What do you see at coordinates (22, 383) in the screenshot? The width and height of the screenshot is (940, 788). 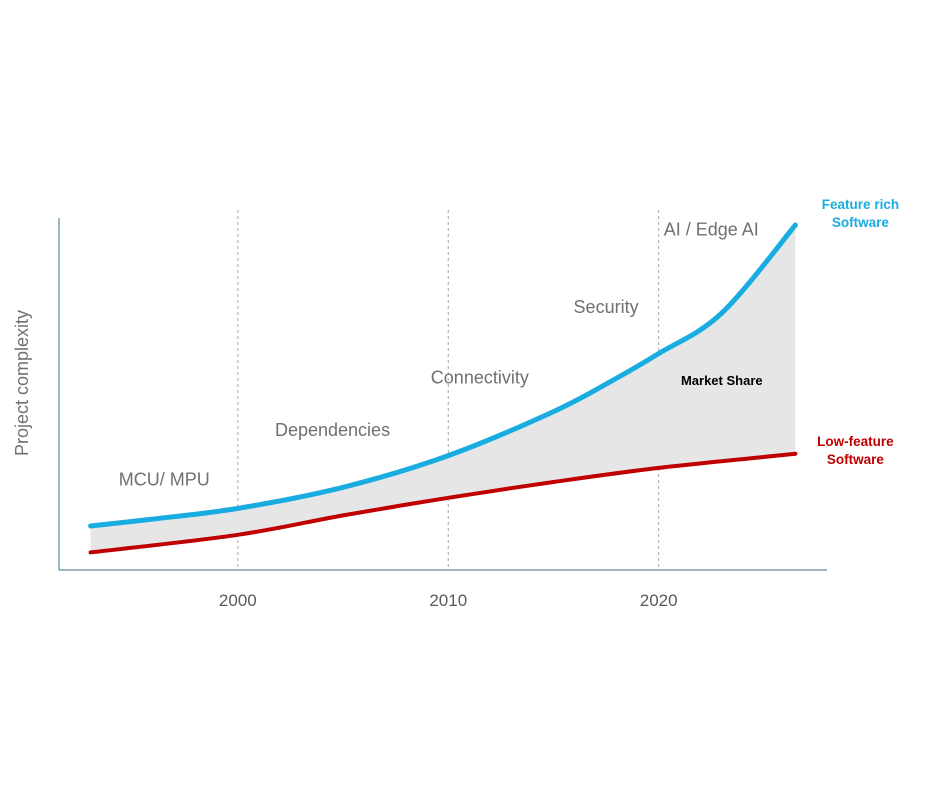 I see `y-axis-label: Project complexity` at bounding box center [22, 383].